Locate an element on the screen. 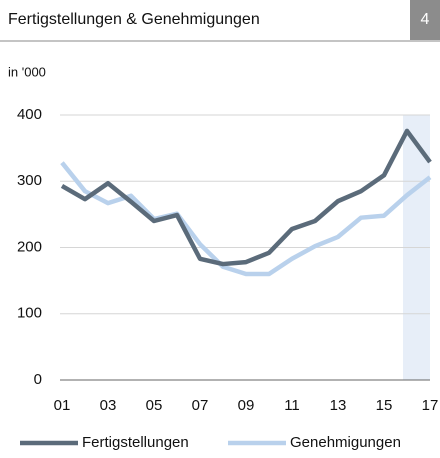  y-tick-label: 0 is located at coordinates (38, 379).